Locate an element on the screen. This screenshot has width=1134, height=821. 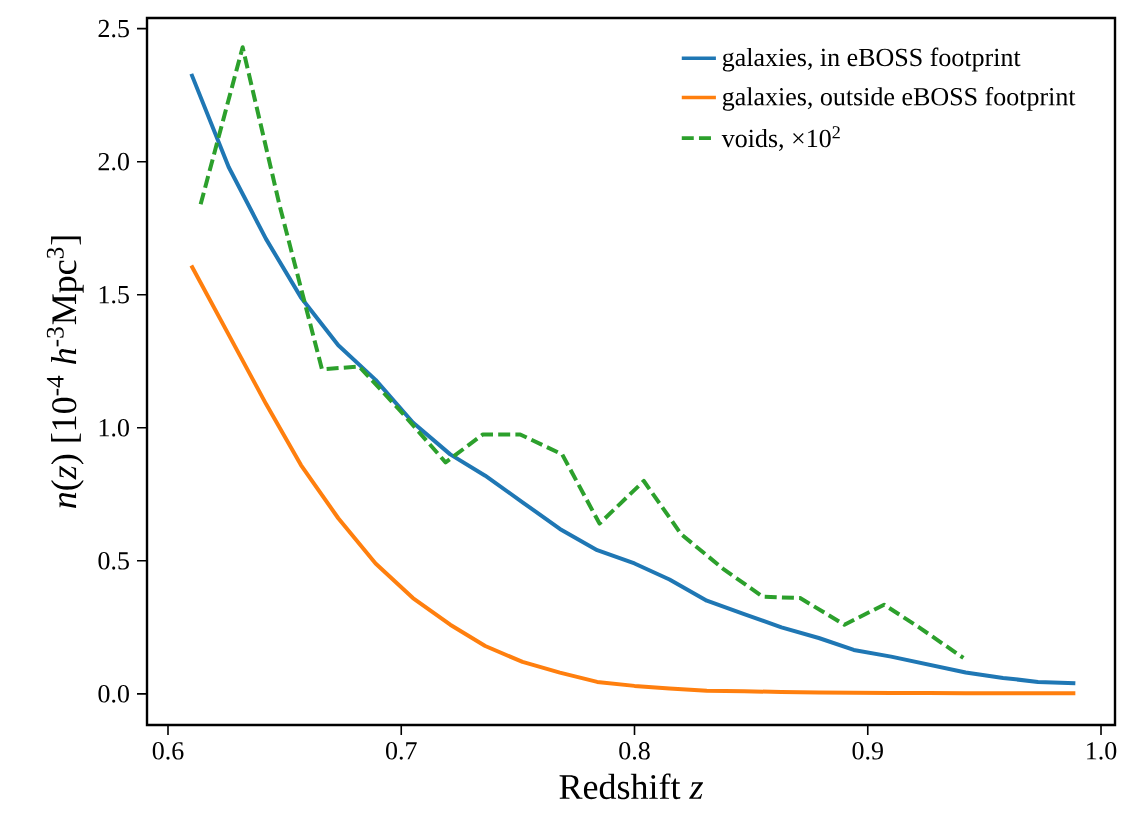
legend-label: galaxies, in eBOSS footprint is located at coordinates (871, 59).